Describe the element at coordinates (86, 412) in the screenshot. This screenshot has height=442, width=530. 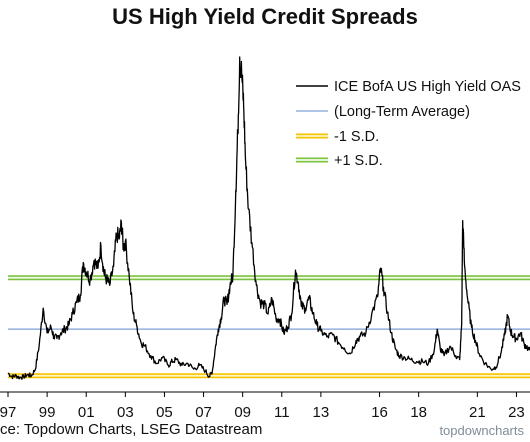
I see `x-tick-label: 01` at that location.